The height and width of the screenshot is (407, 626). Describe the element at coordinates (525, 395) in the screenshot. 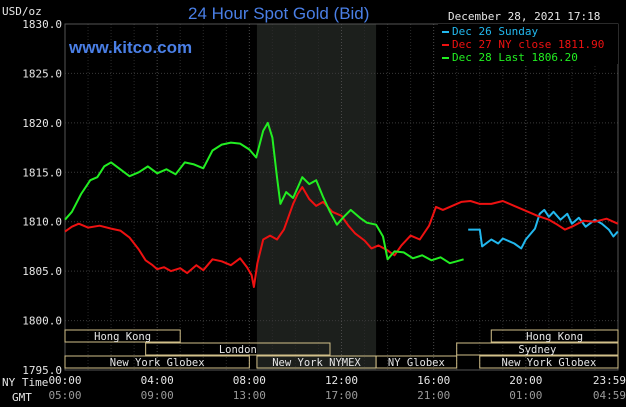

I see `x-tick-gmt: 01:00` at that location.